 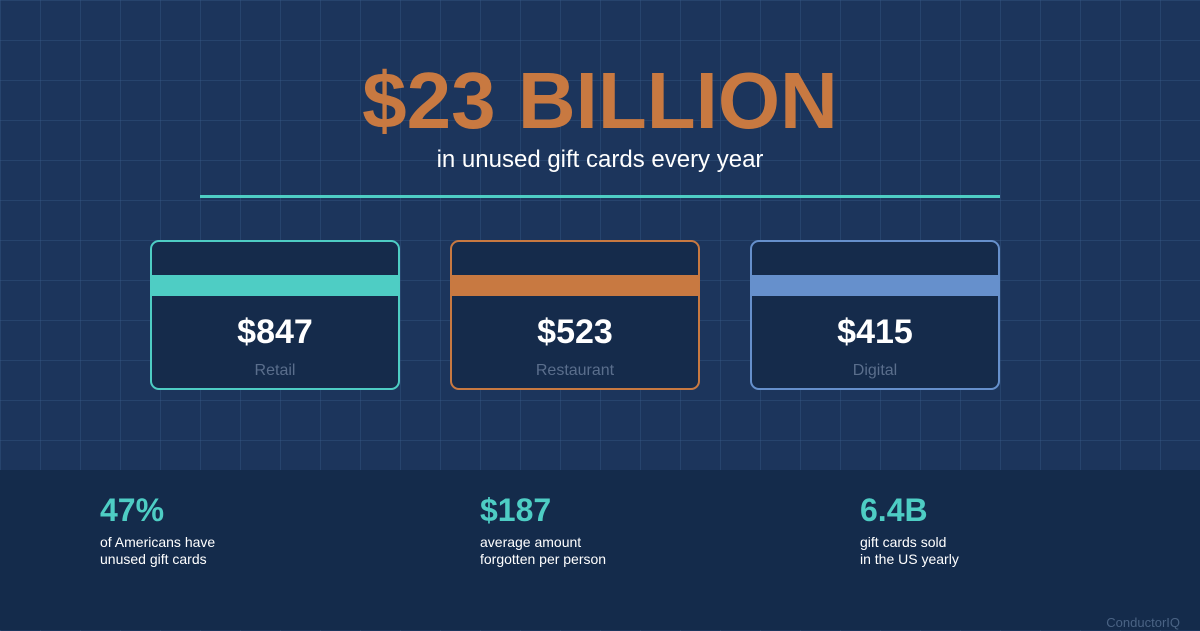 What do you see at coordinates (575, 332) in the screenshot?
I see `card-amount: $523` at bounding box center [575, 332].